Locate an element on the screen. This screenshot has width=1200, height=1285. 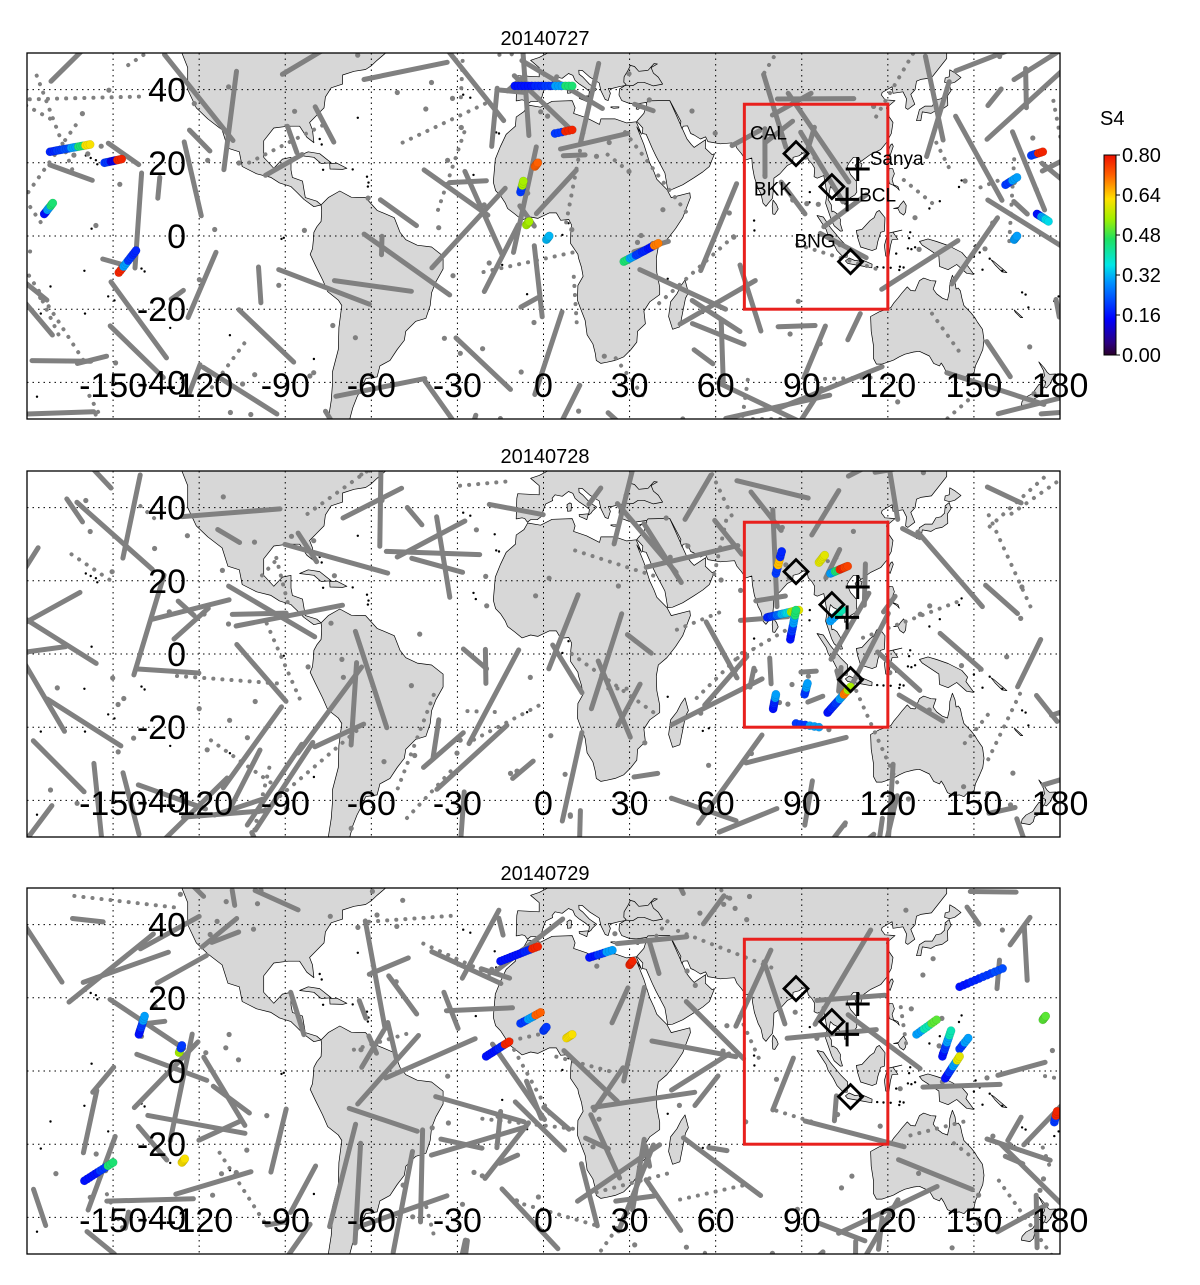
panel-date-title: 20140729 is located at coordinates (545, 874).